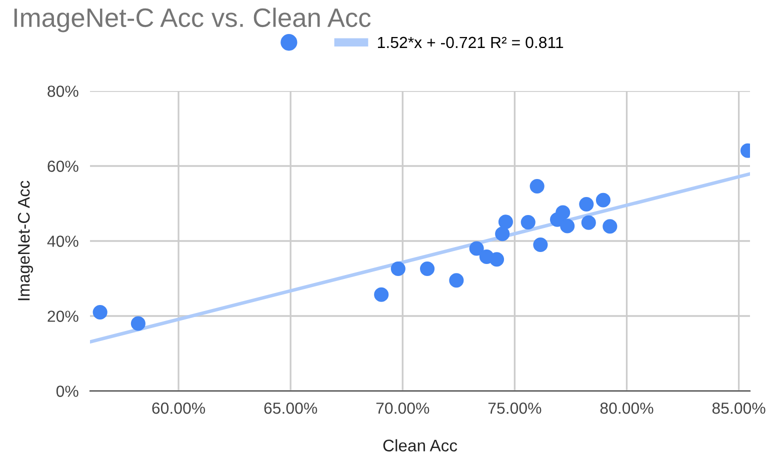  Describe the element at coordinates (471, 42) in the screenshot. I see `legend-label: 1.52*x + -0.721 R² = 0.811` at that location.